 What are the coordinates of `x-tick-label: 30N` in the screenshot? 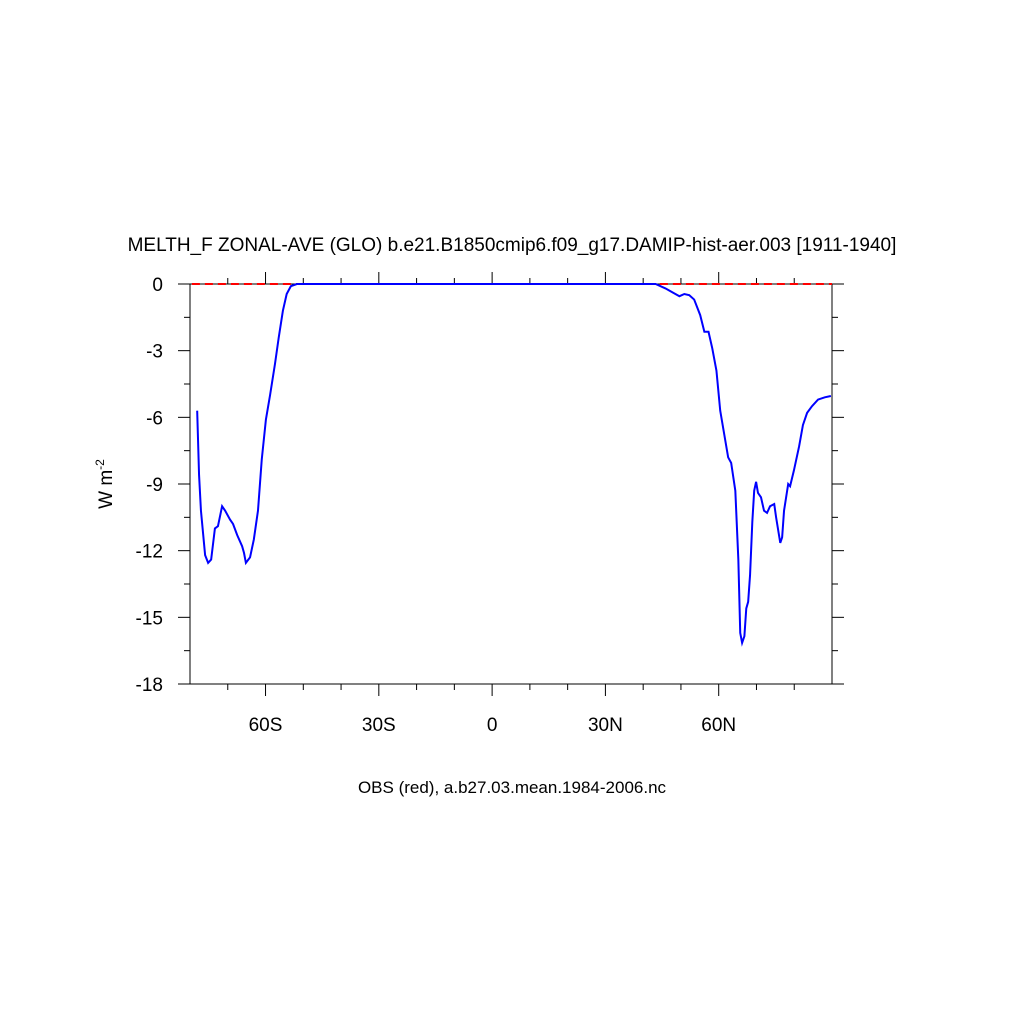 It's located at (605, 725).